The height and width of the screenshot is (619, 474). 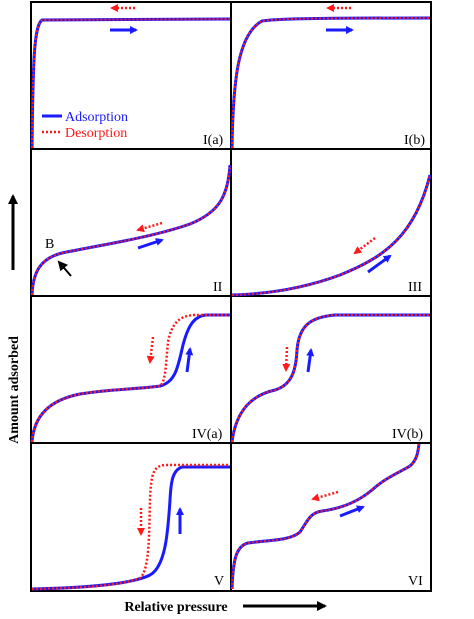 I want to click on panel-Ib: I(b), so click(x=330, y=76).